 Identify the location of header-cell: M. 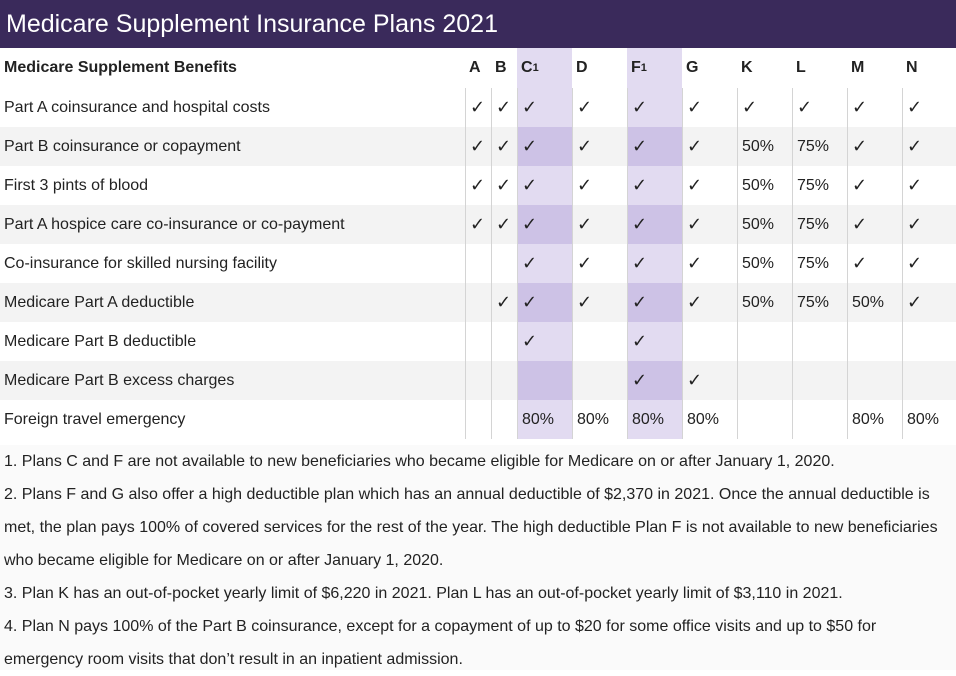
(874, 68).